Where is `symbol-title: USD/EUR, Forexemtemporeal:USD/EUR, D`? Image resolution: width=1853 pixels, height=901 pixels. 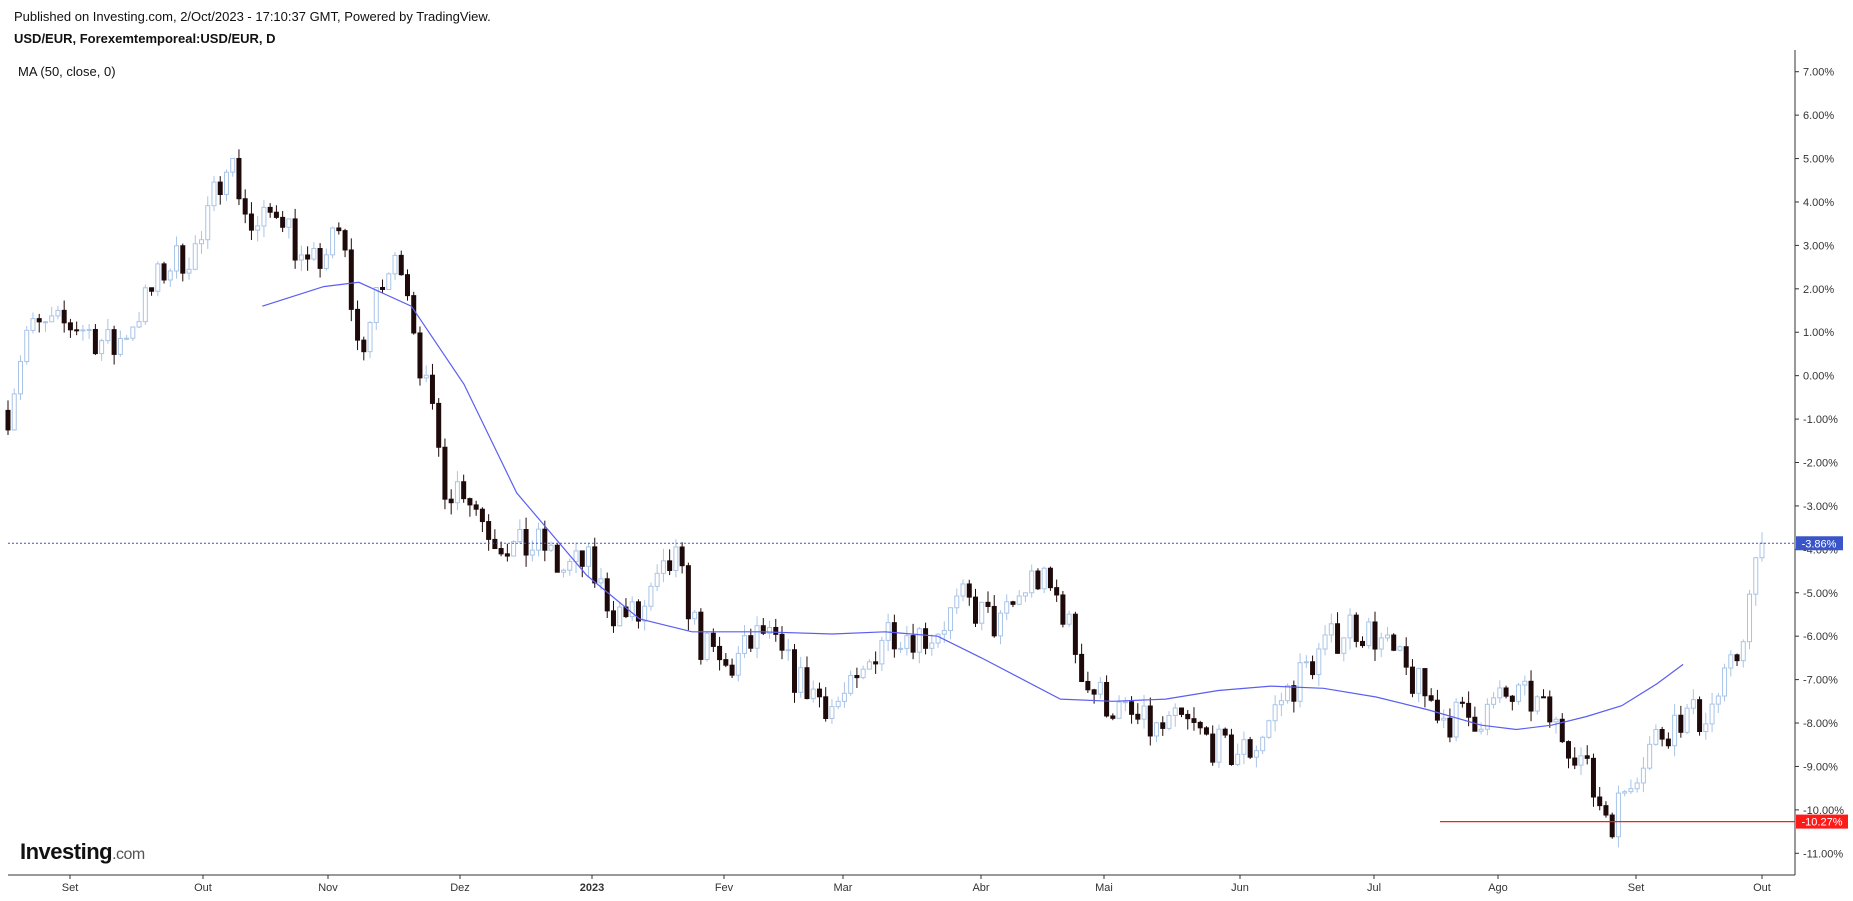
symbol-title: USD/EUR, Forexemtemporeal:USD/EUR, D is located at coordinates (145, 38).